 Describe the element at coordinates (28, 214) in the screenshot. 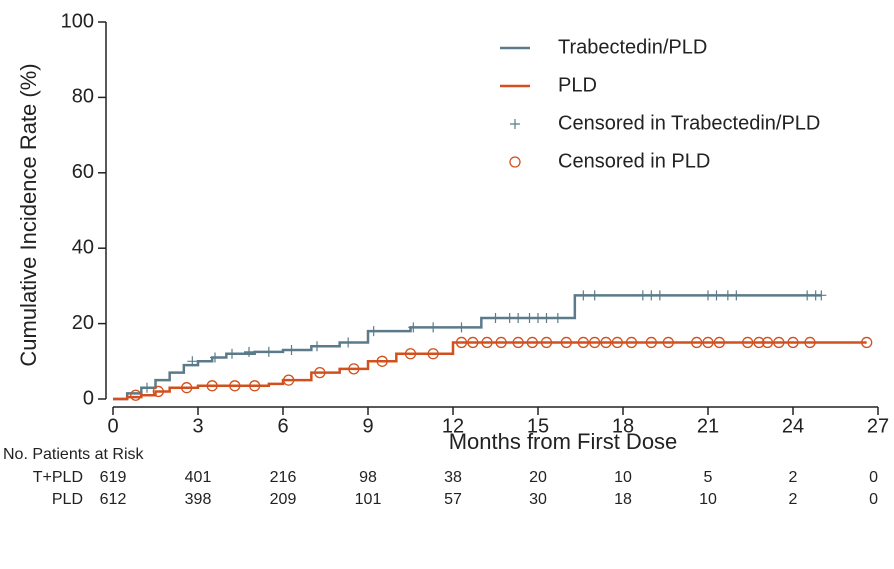

I see `y-axis-label: Cumulative Incidence Rate (%)` at that location.